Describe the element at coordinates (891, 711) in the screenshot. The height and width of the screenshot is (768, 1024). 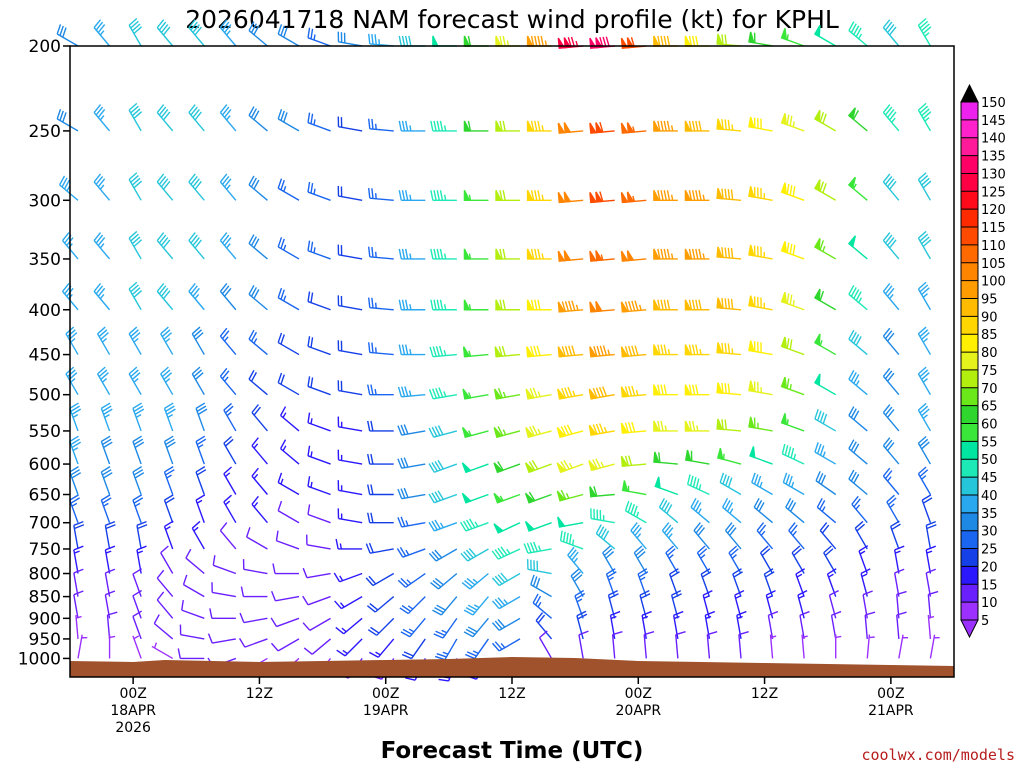
I see `x-tick-label: 21APR` at that location.